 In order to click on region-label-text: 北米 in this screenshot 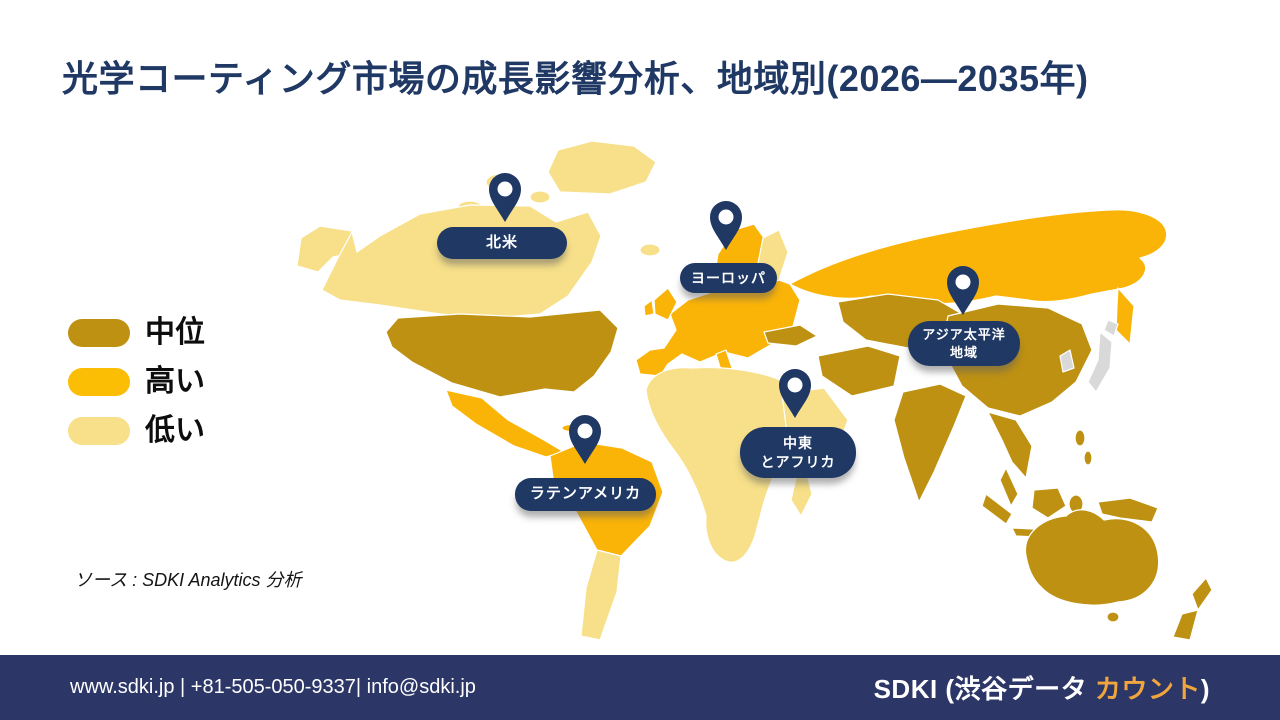, I will do `click(501, 242)`.